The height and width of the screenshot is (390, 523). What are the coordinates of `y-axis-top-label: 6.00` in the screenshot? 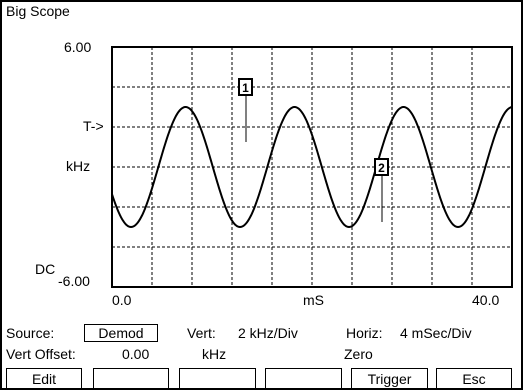 It's located at (78, 47).